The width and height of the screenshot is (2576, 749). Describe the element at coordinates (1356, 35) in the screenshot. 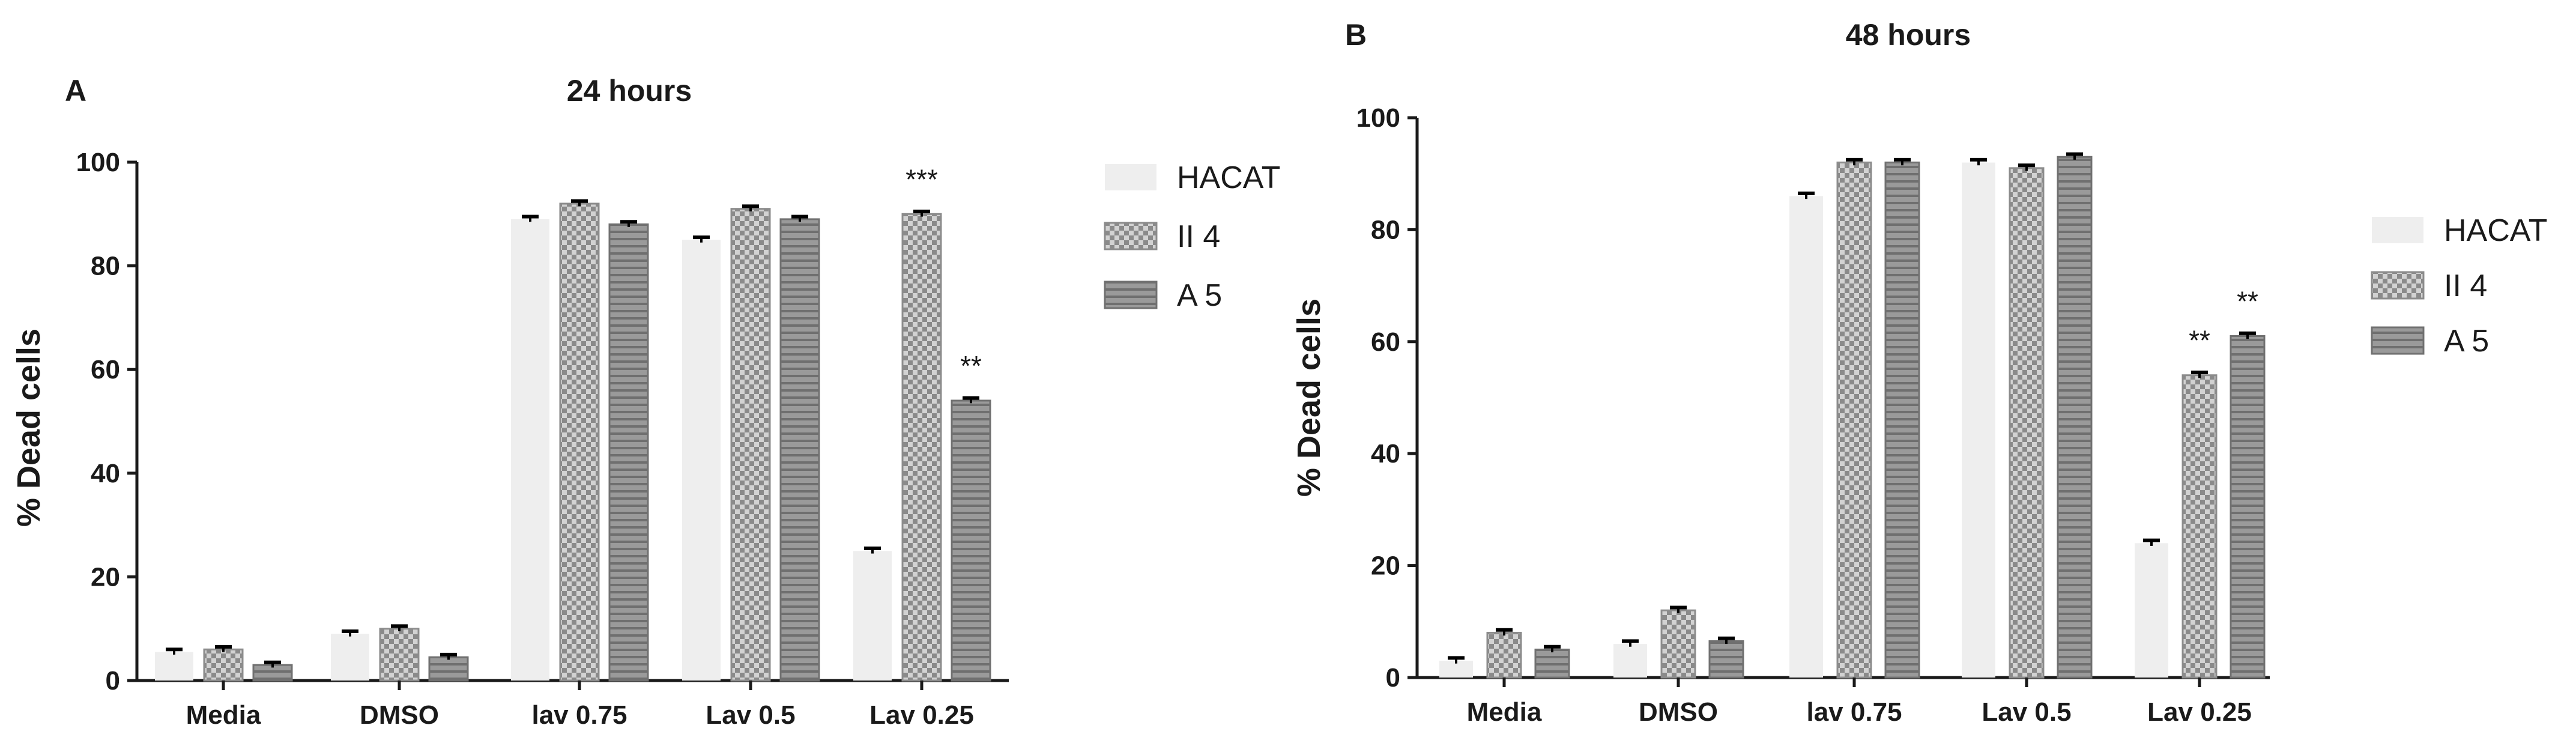

I see `panel-label: B` at that location.